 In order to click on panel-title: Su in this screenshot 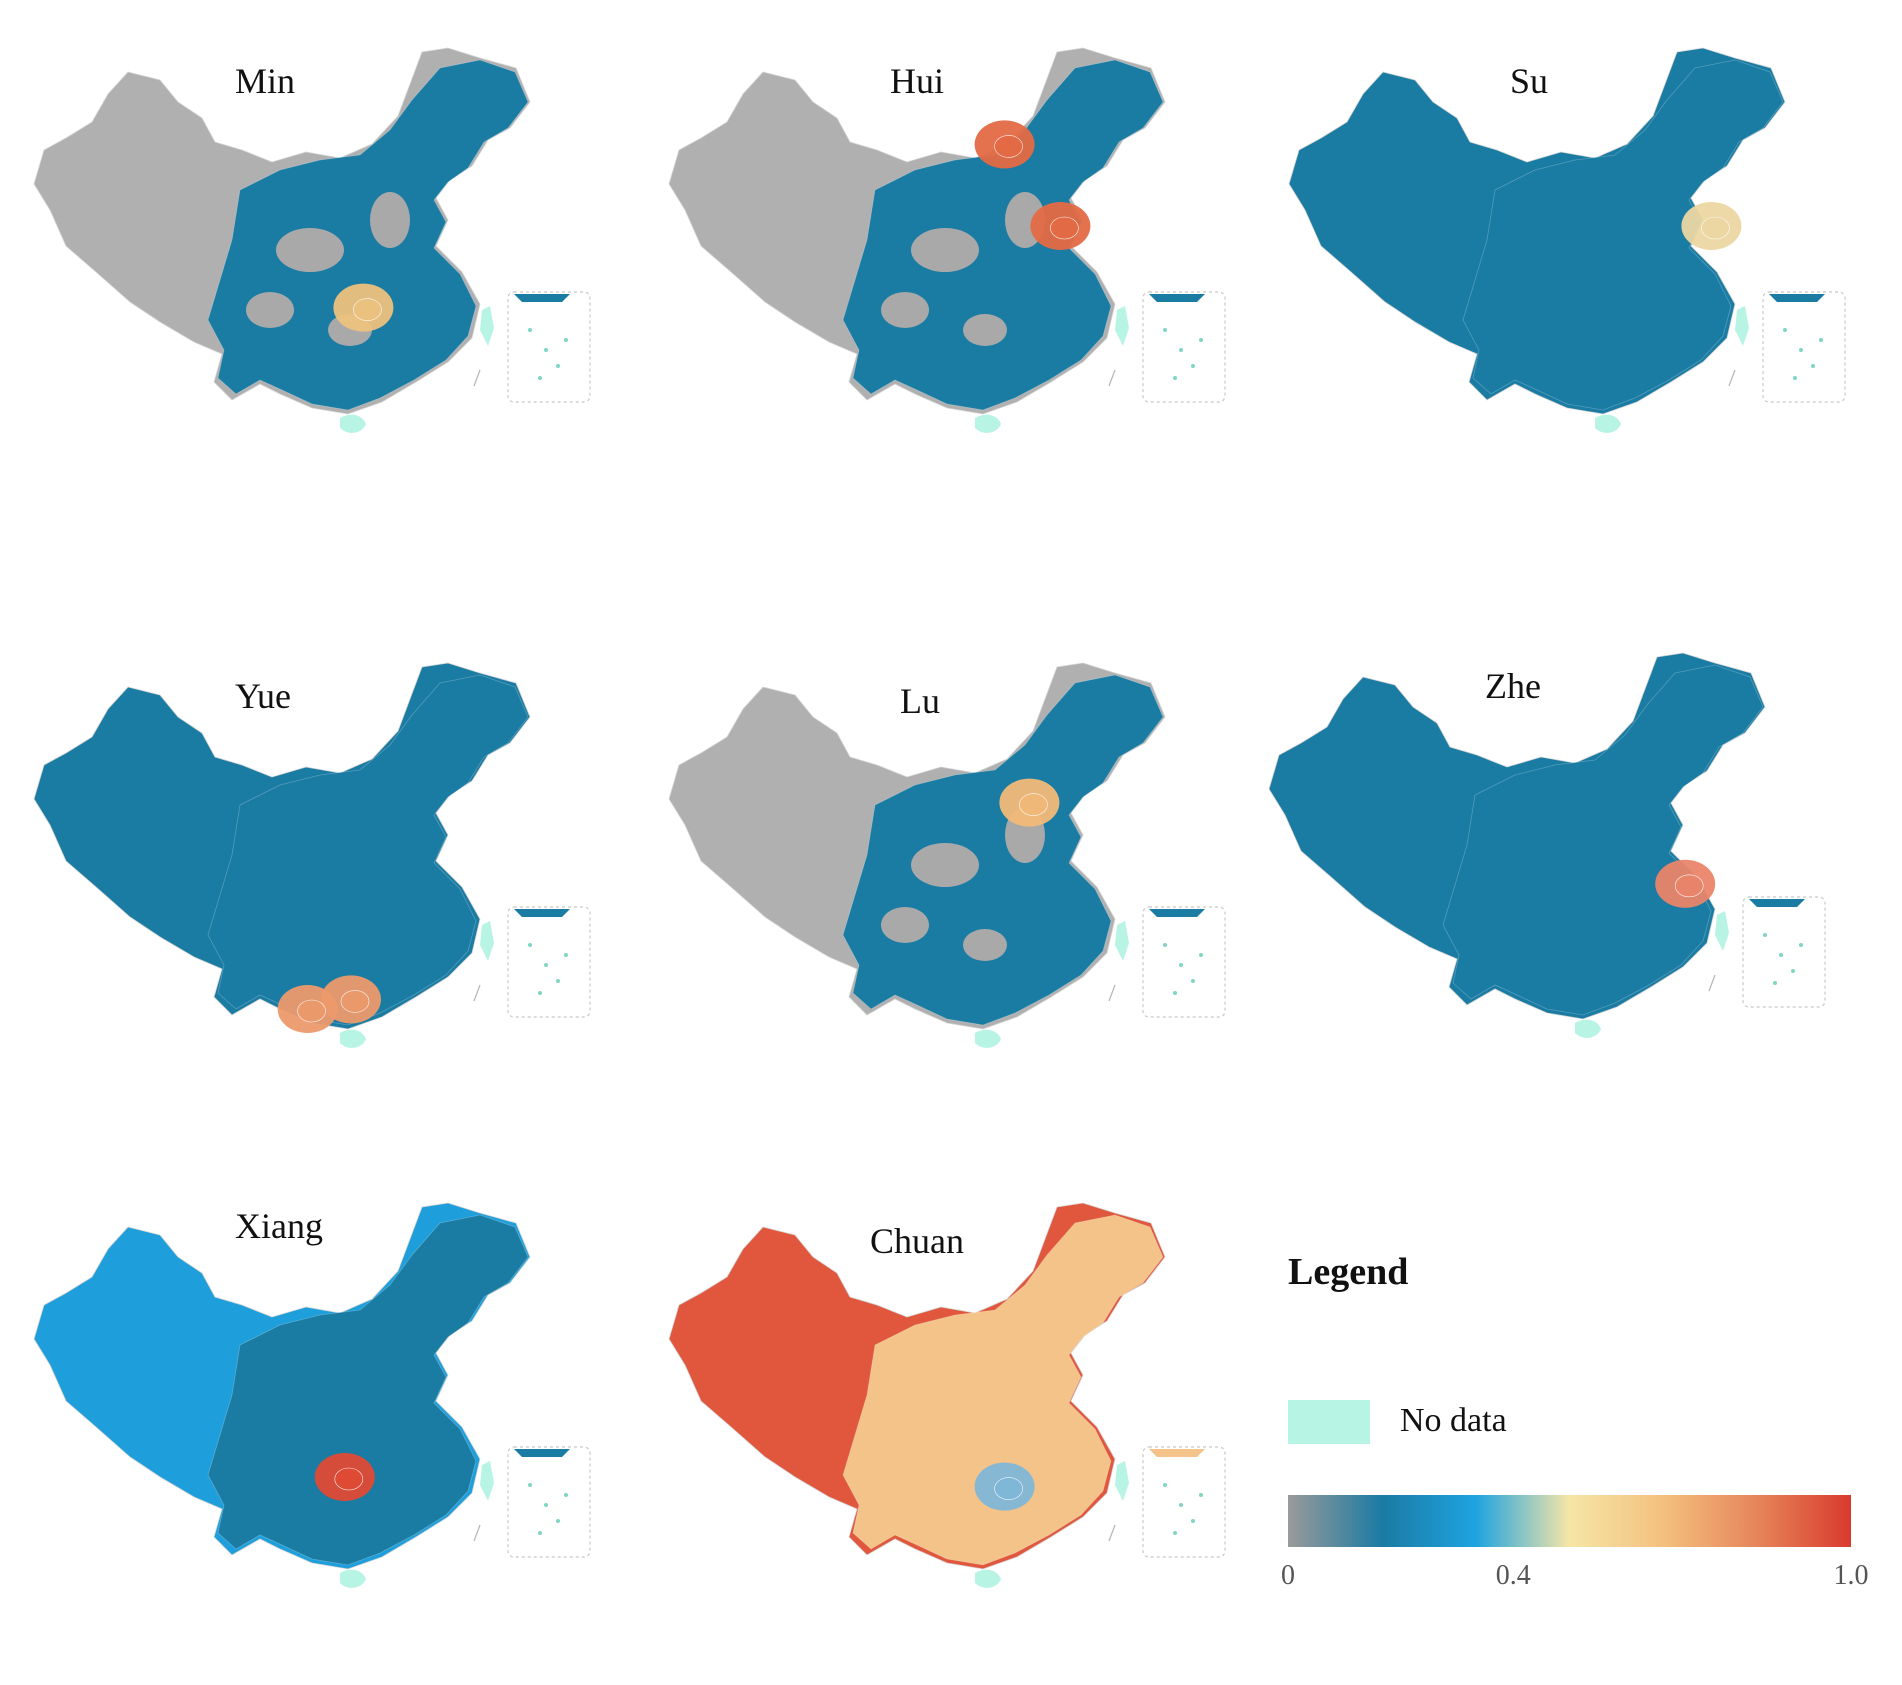, I will do `click(1529, 81)`.